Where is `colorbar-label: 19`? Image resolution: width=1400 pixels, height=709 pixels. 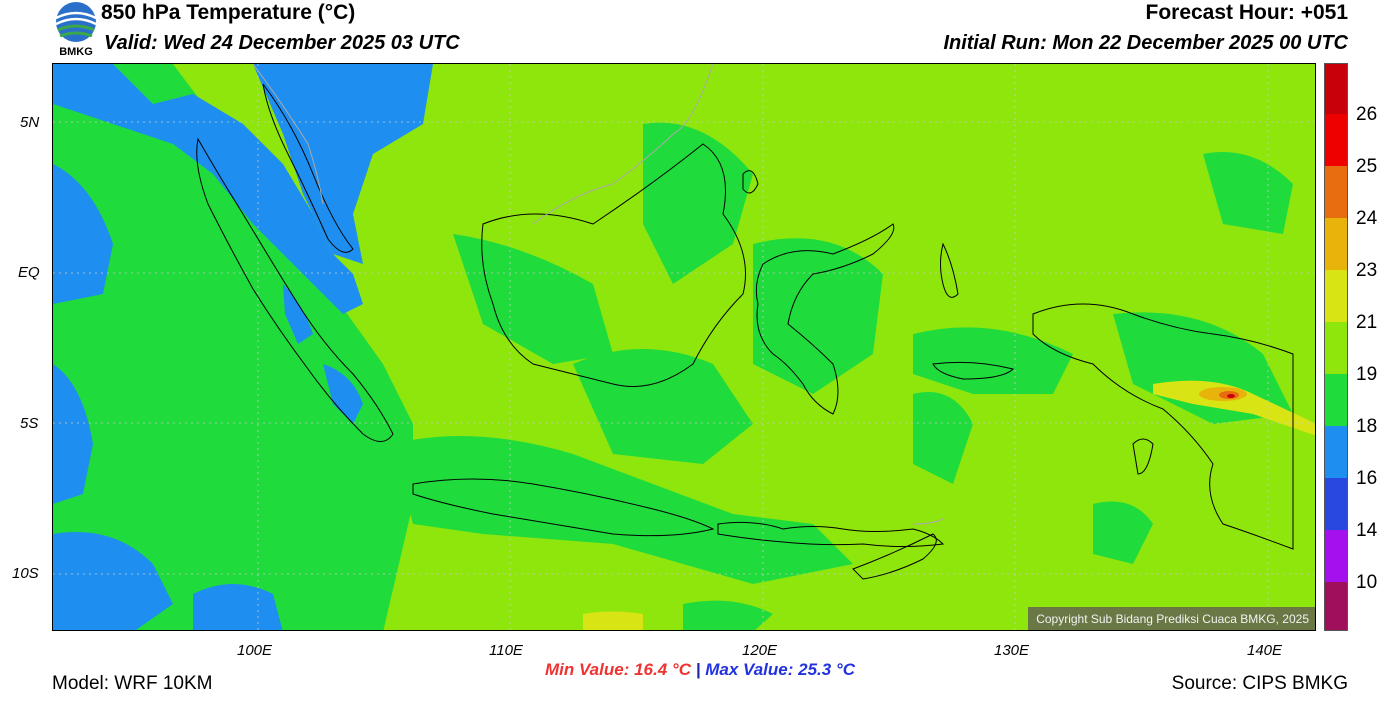
colorbar-label: 19 is located at coordinates (1367, 374).